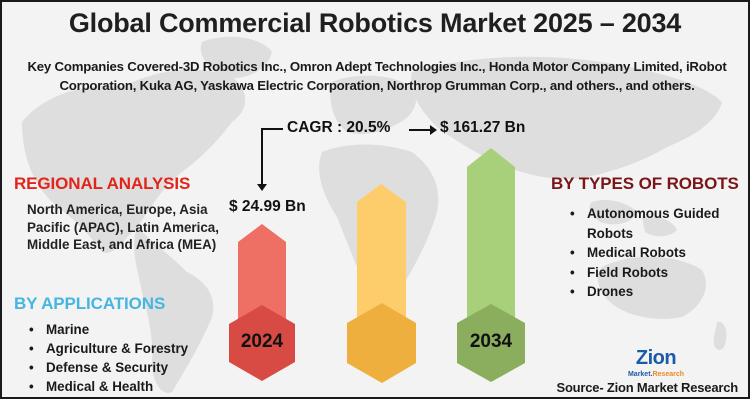 This screenshot has width=750, height=400. Describe the element at coordinates (656, 358) in the screenshot. I see `logo-main-text: Zion` at that location.